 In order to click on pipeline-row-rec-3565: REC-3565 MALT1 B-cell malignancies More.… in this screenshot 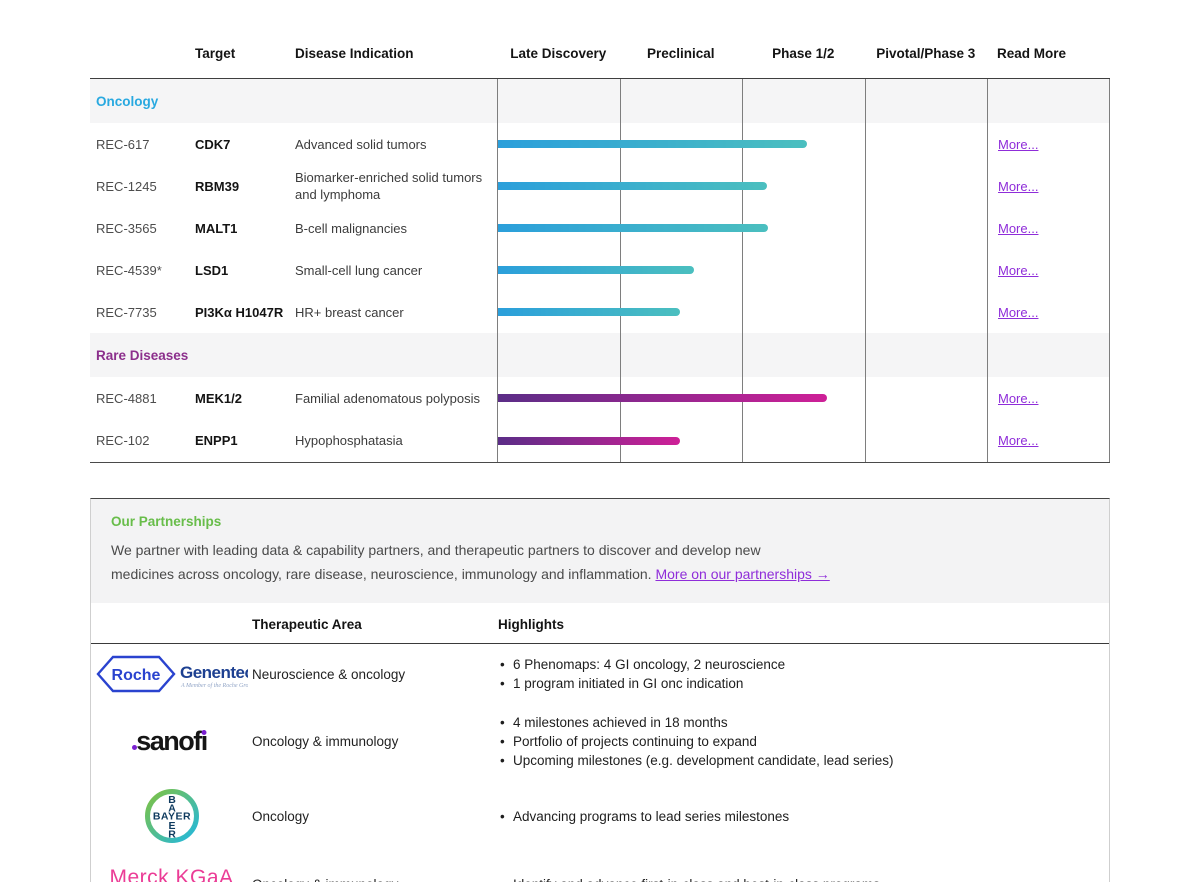, I will do `click(600, 228)`.